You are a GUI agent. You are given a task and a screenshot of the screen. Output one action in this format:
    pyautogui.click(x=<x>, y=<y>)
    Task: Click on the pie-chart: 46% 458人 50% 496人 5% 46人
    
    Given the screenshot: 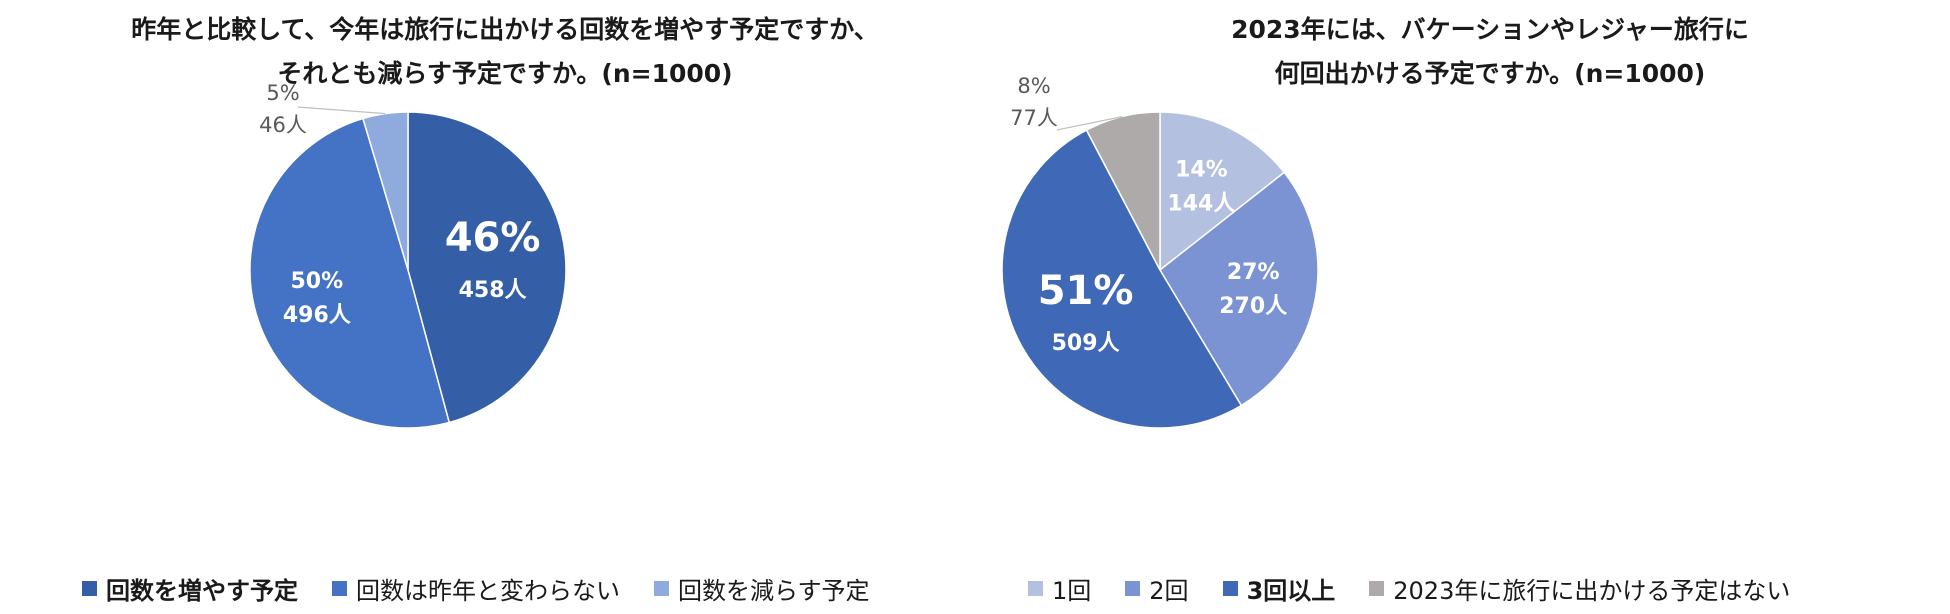 What is the action you would take?
    pyautogui.click(x=408, y=255)
    